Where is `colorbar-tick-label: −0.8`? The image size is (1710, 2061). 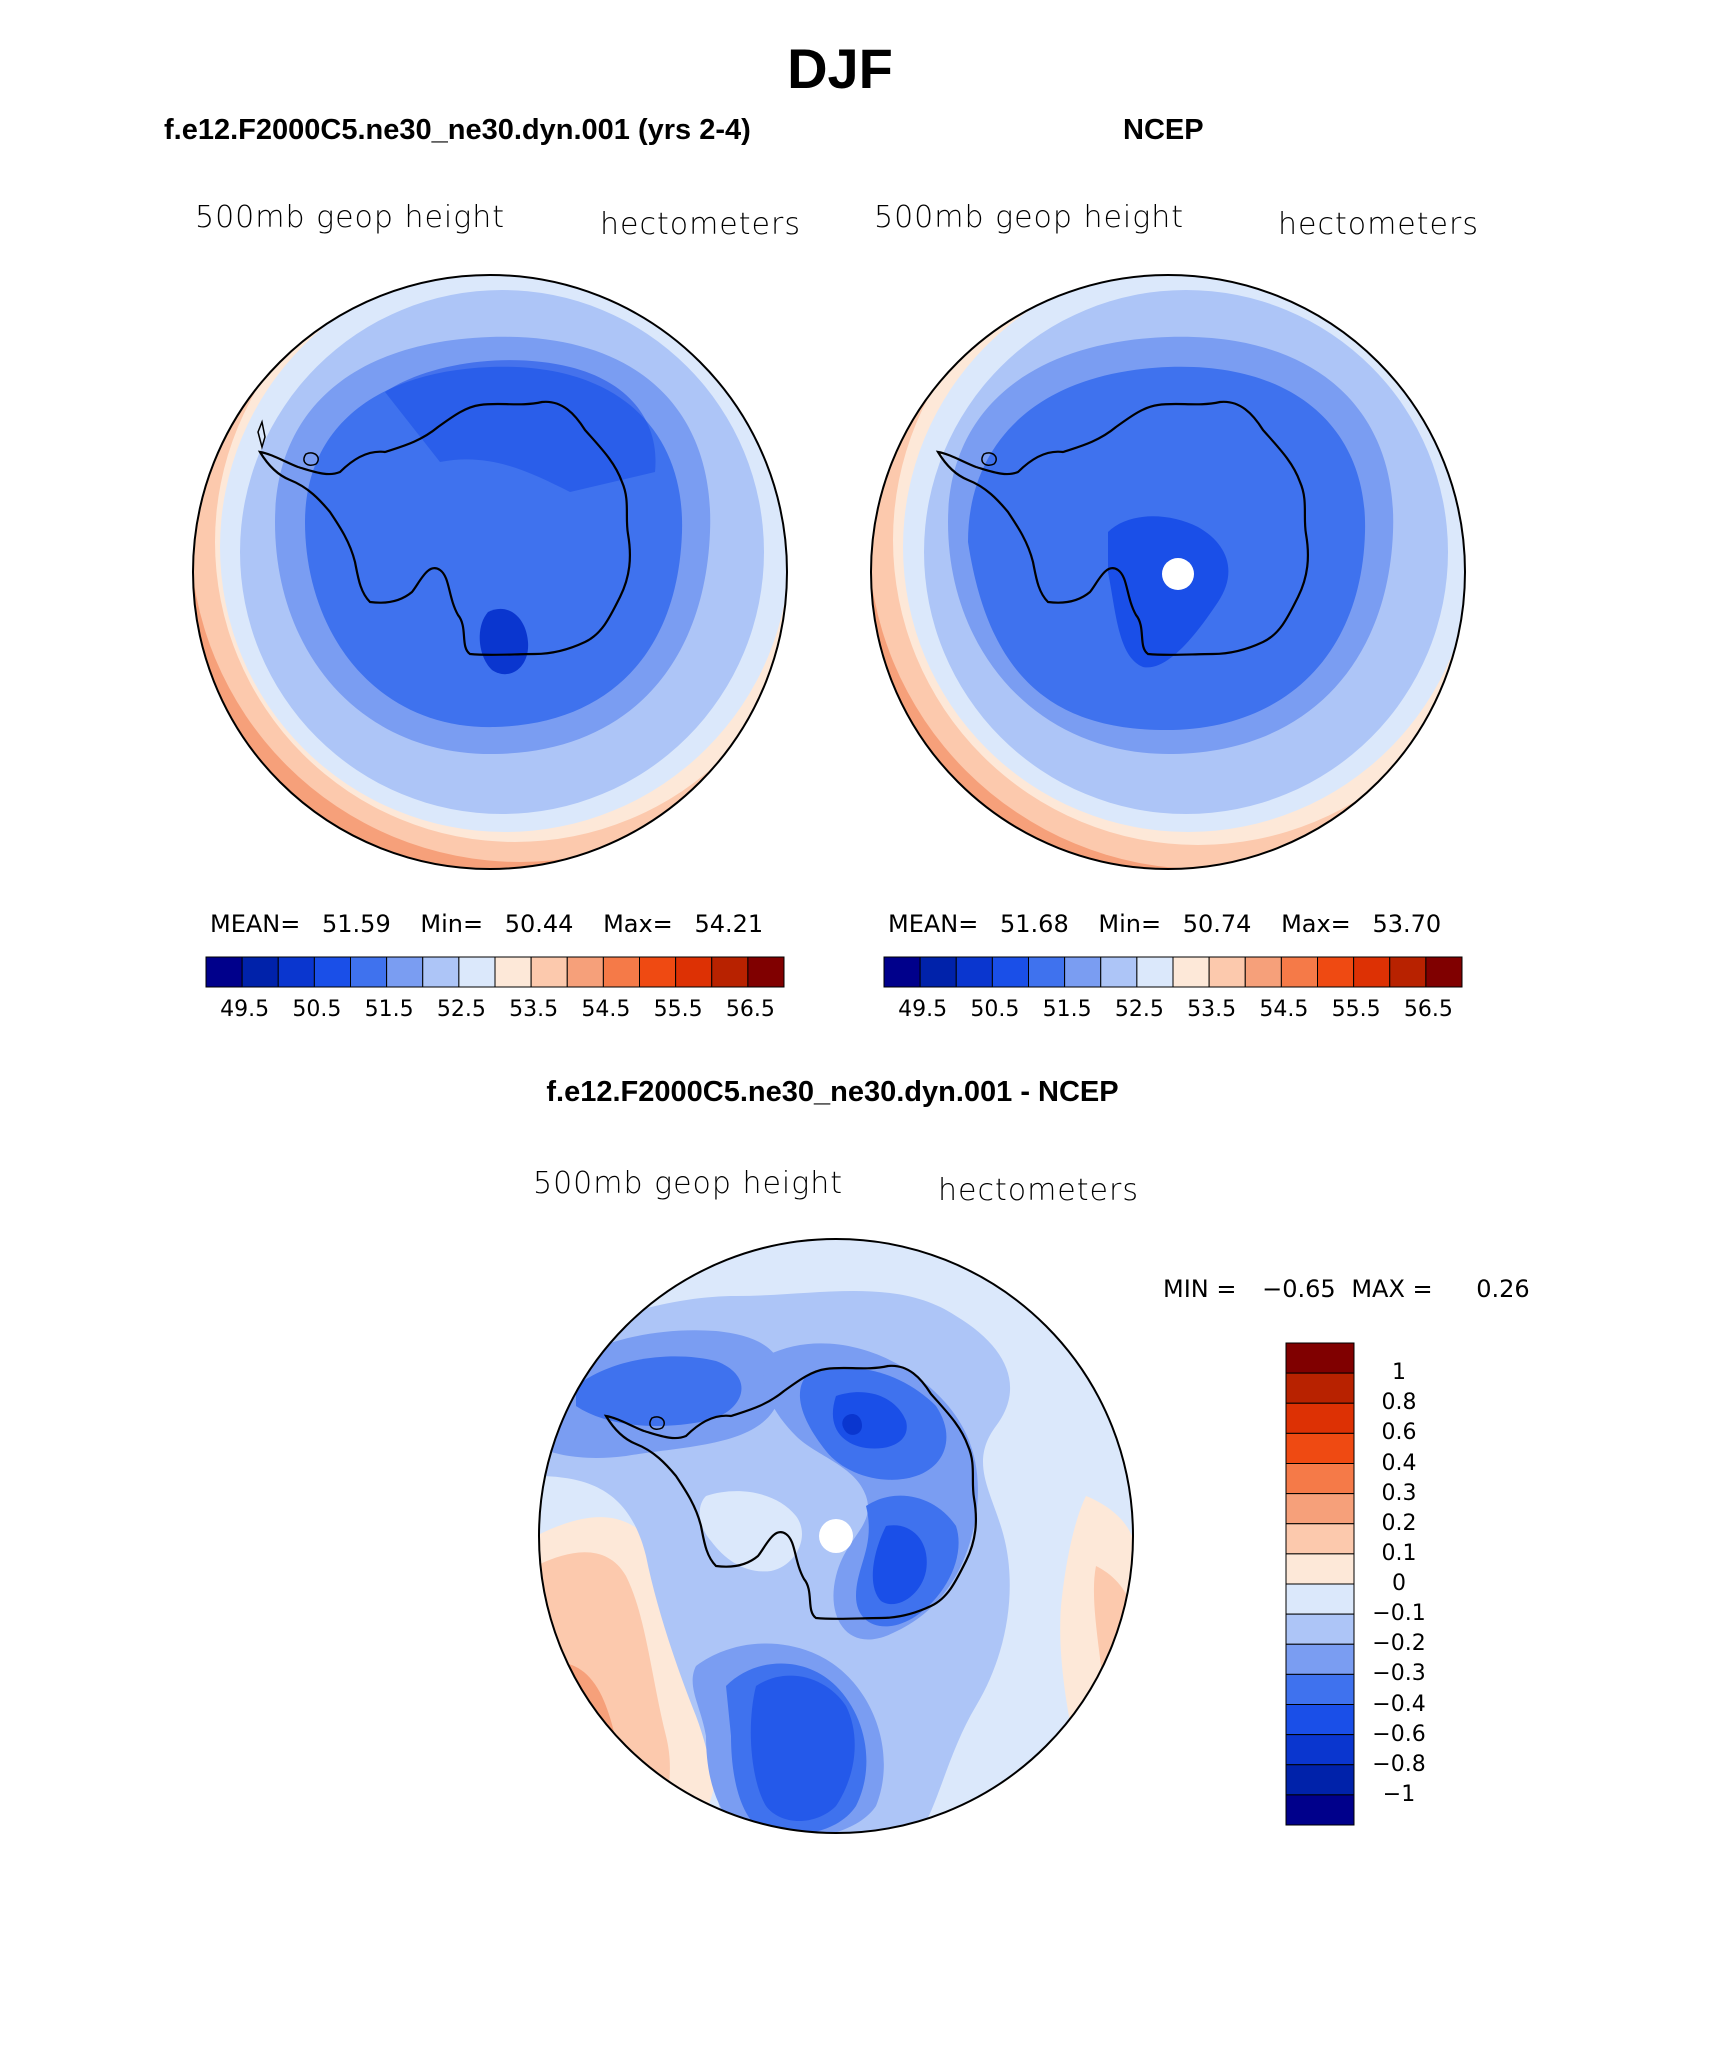
colorbar-tick-label: −0.8 is located at coordinates (1399, 1764).